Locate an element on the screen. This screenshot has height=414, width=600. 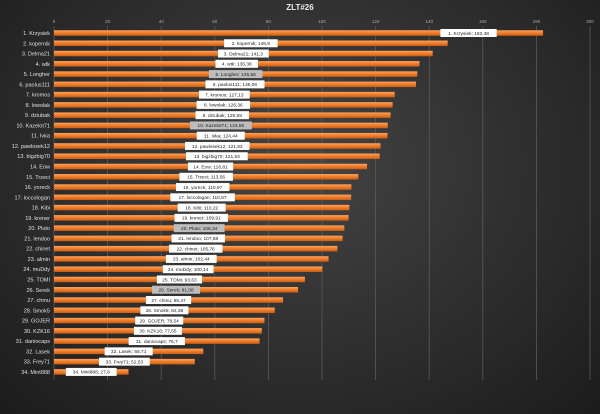
category-label: 19. krener is located at coordinates (37, 219).